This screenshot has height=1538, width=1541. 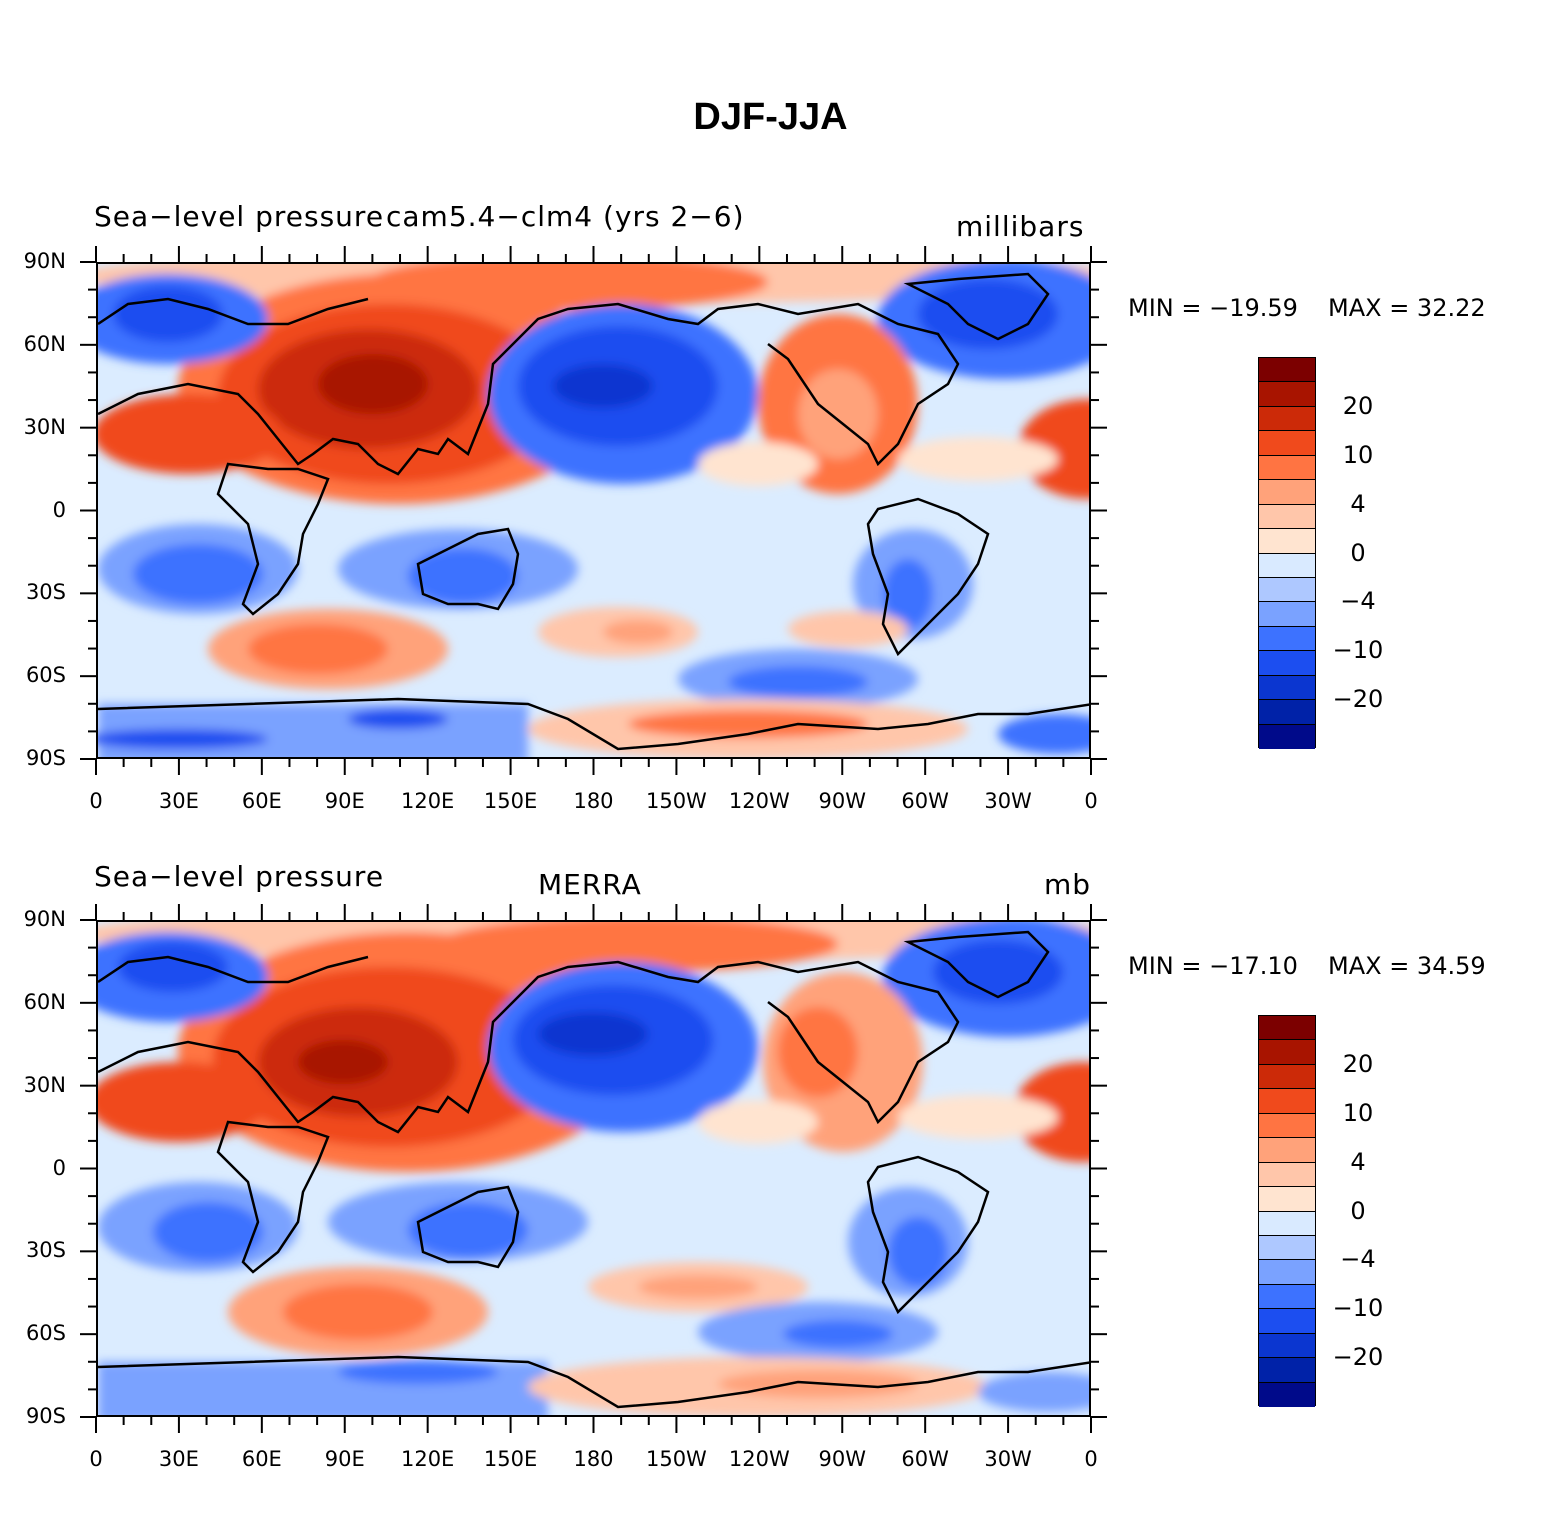 I want to click on lon-tick-label: 180, so click(x=593, y=1459).